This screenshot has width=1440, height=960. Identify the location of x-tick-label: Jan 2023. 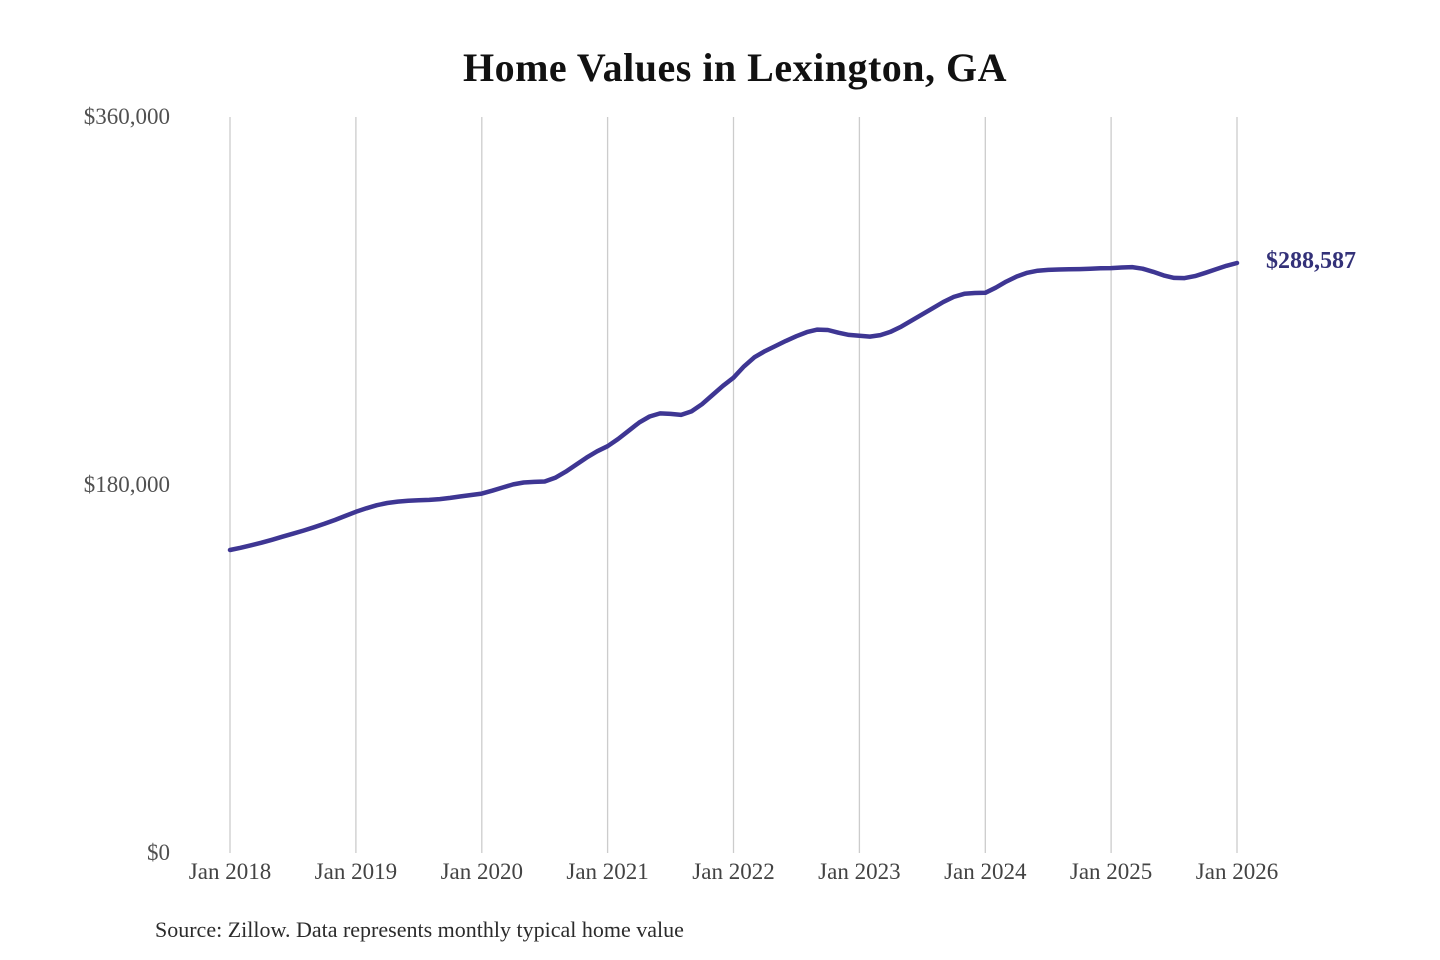
(859, 871).